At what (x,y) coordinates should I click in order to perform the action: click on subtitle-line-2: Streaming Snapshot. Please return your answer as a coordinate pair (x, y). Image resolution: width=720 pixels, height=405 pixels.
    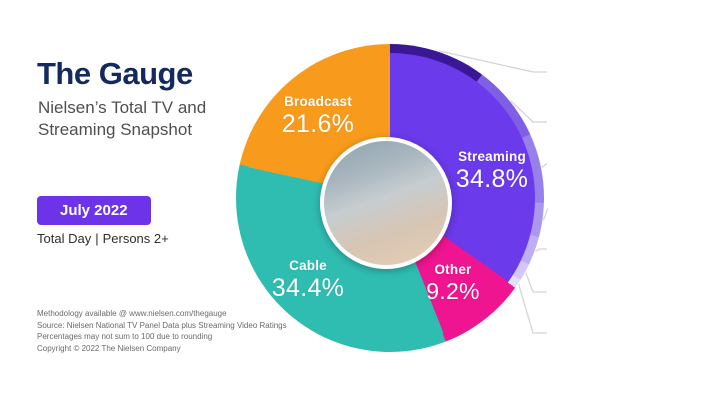
    Looking at the image, I should click on (115, 129).